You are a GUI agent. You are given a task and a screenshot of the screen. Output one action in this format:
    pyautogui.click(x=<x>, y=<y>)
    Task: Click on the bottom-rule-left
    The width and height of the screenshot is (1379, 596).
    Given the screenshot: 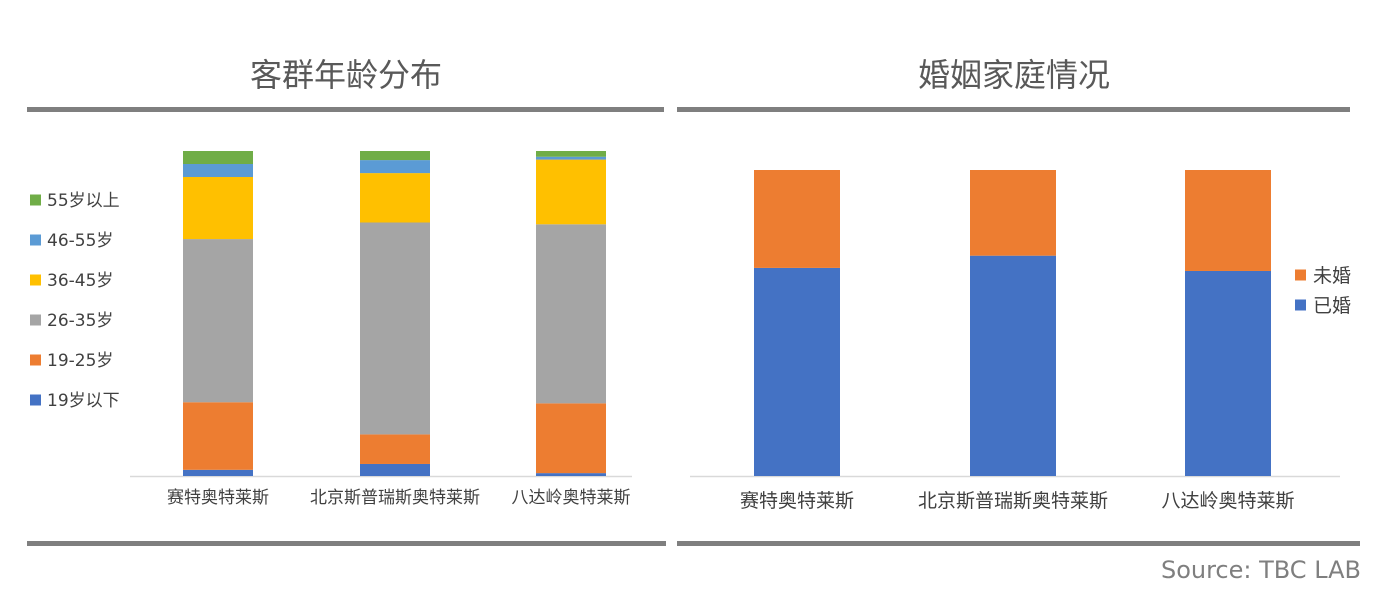 What is the action you would take?
    pyautogui.click(x=346, y=543)
    